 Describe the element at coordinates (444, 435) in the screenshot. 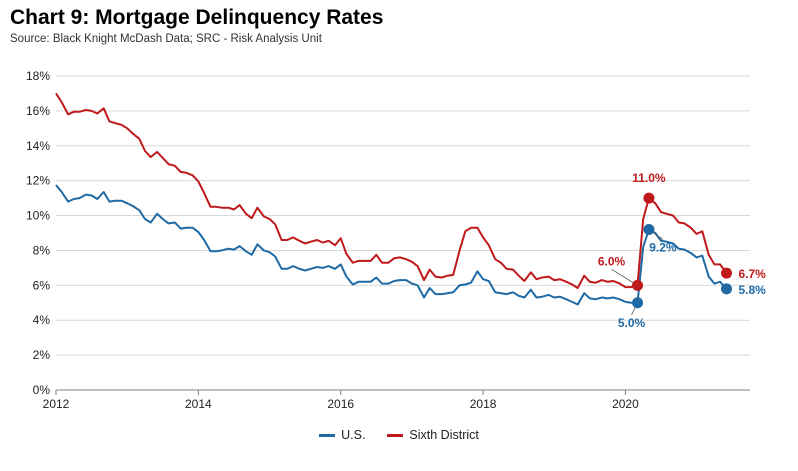

I see `legend-label-sixth-district: Sixth District` at that location.